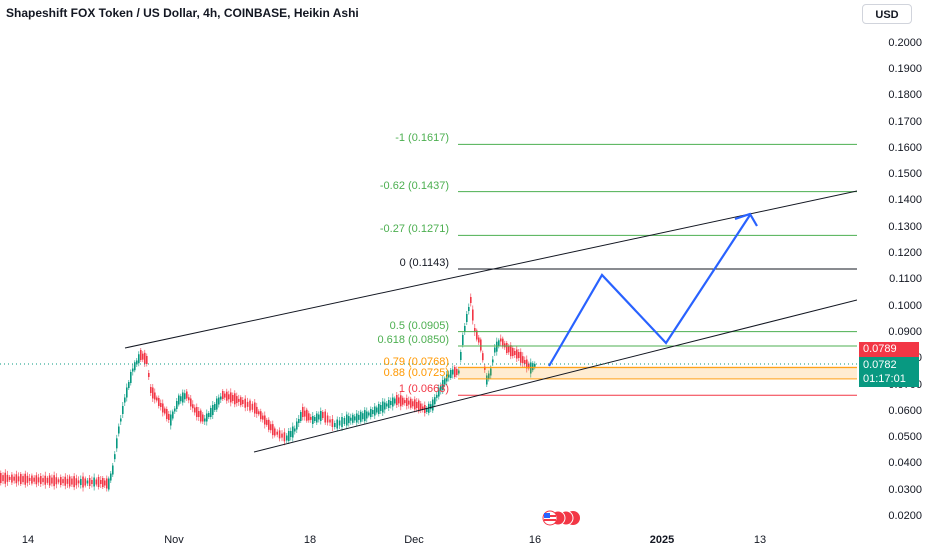  Describe the element at coordinates (558, 518) in the screenshot. I see `economic-events-icon` at that location.